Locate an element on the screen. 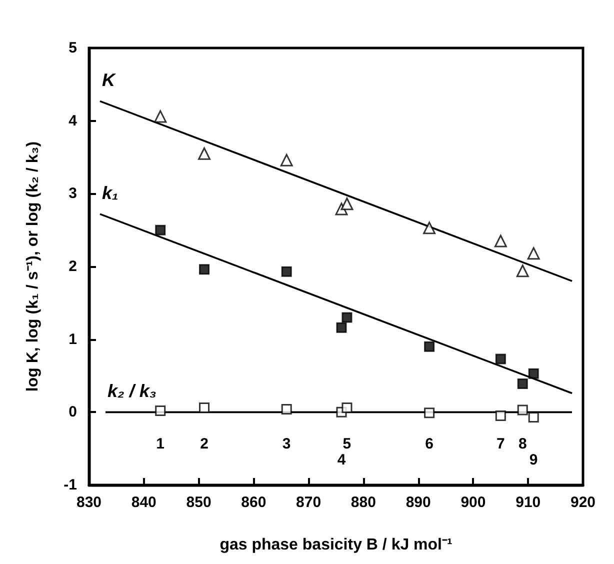 The height and width of the screenshot is (564, 614). y-tick-label: 0 is located at coordinates (72, 412).